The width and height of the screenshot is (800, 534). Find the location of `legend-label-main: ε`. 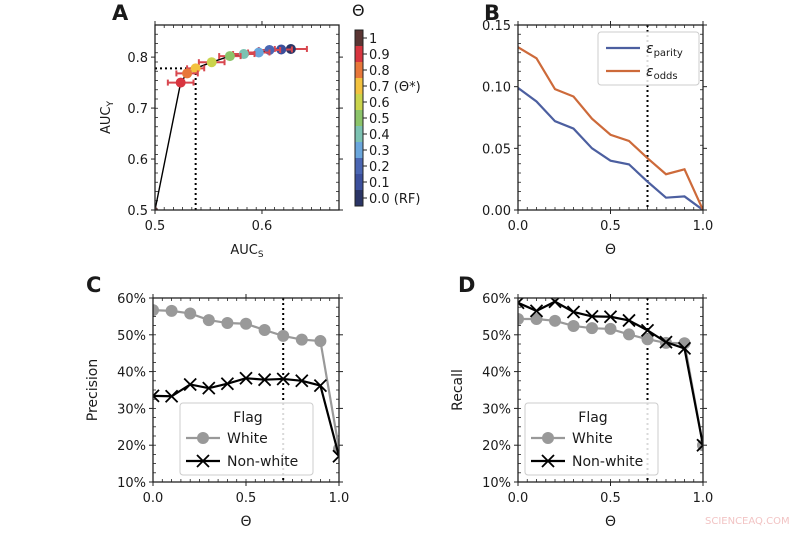

legend-label-main: ε is located at coordinates (650, 72).